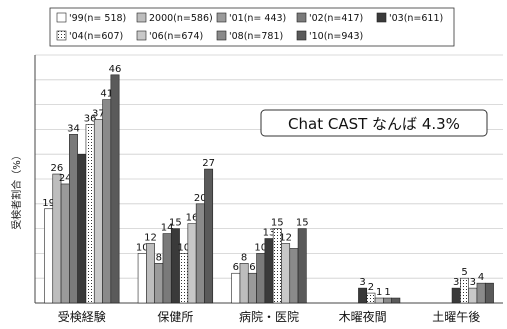 This screenshot has height=329, width=507. Describe the element at coordinates (256, 36) in the screenshot. I see `legend-label: '08(n=781)` at that location.